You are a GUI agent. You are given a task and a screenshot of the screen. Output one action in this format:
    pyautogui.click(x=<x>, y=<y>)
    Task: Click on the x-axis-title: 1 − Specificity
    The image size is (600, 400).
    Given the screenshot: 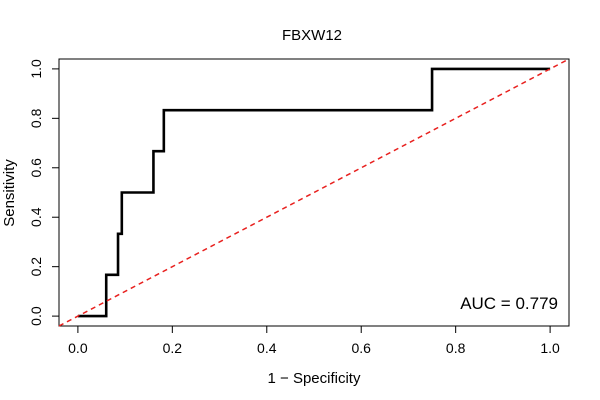 What is the action you would take?
    pyautogui.click(x=314, y=378)
    